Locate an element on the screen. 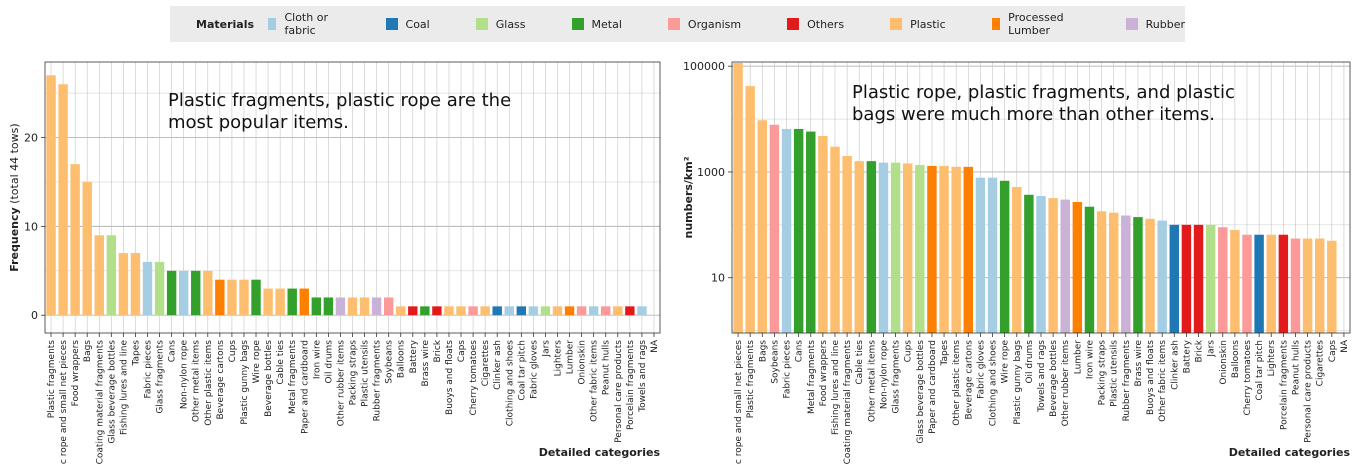  x-tick-label: Clothing and shoes is located at coordinates (510, 383).